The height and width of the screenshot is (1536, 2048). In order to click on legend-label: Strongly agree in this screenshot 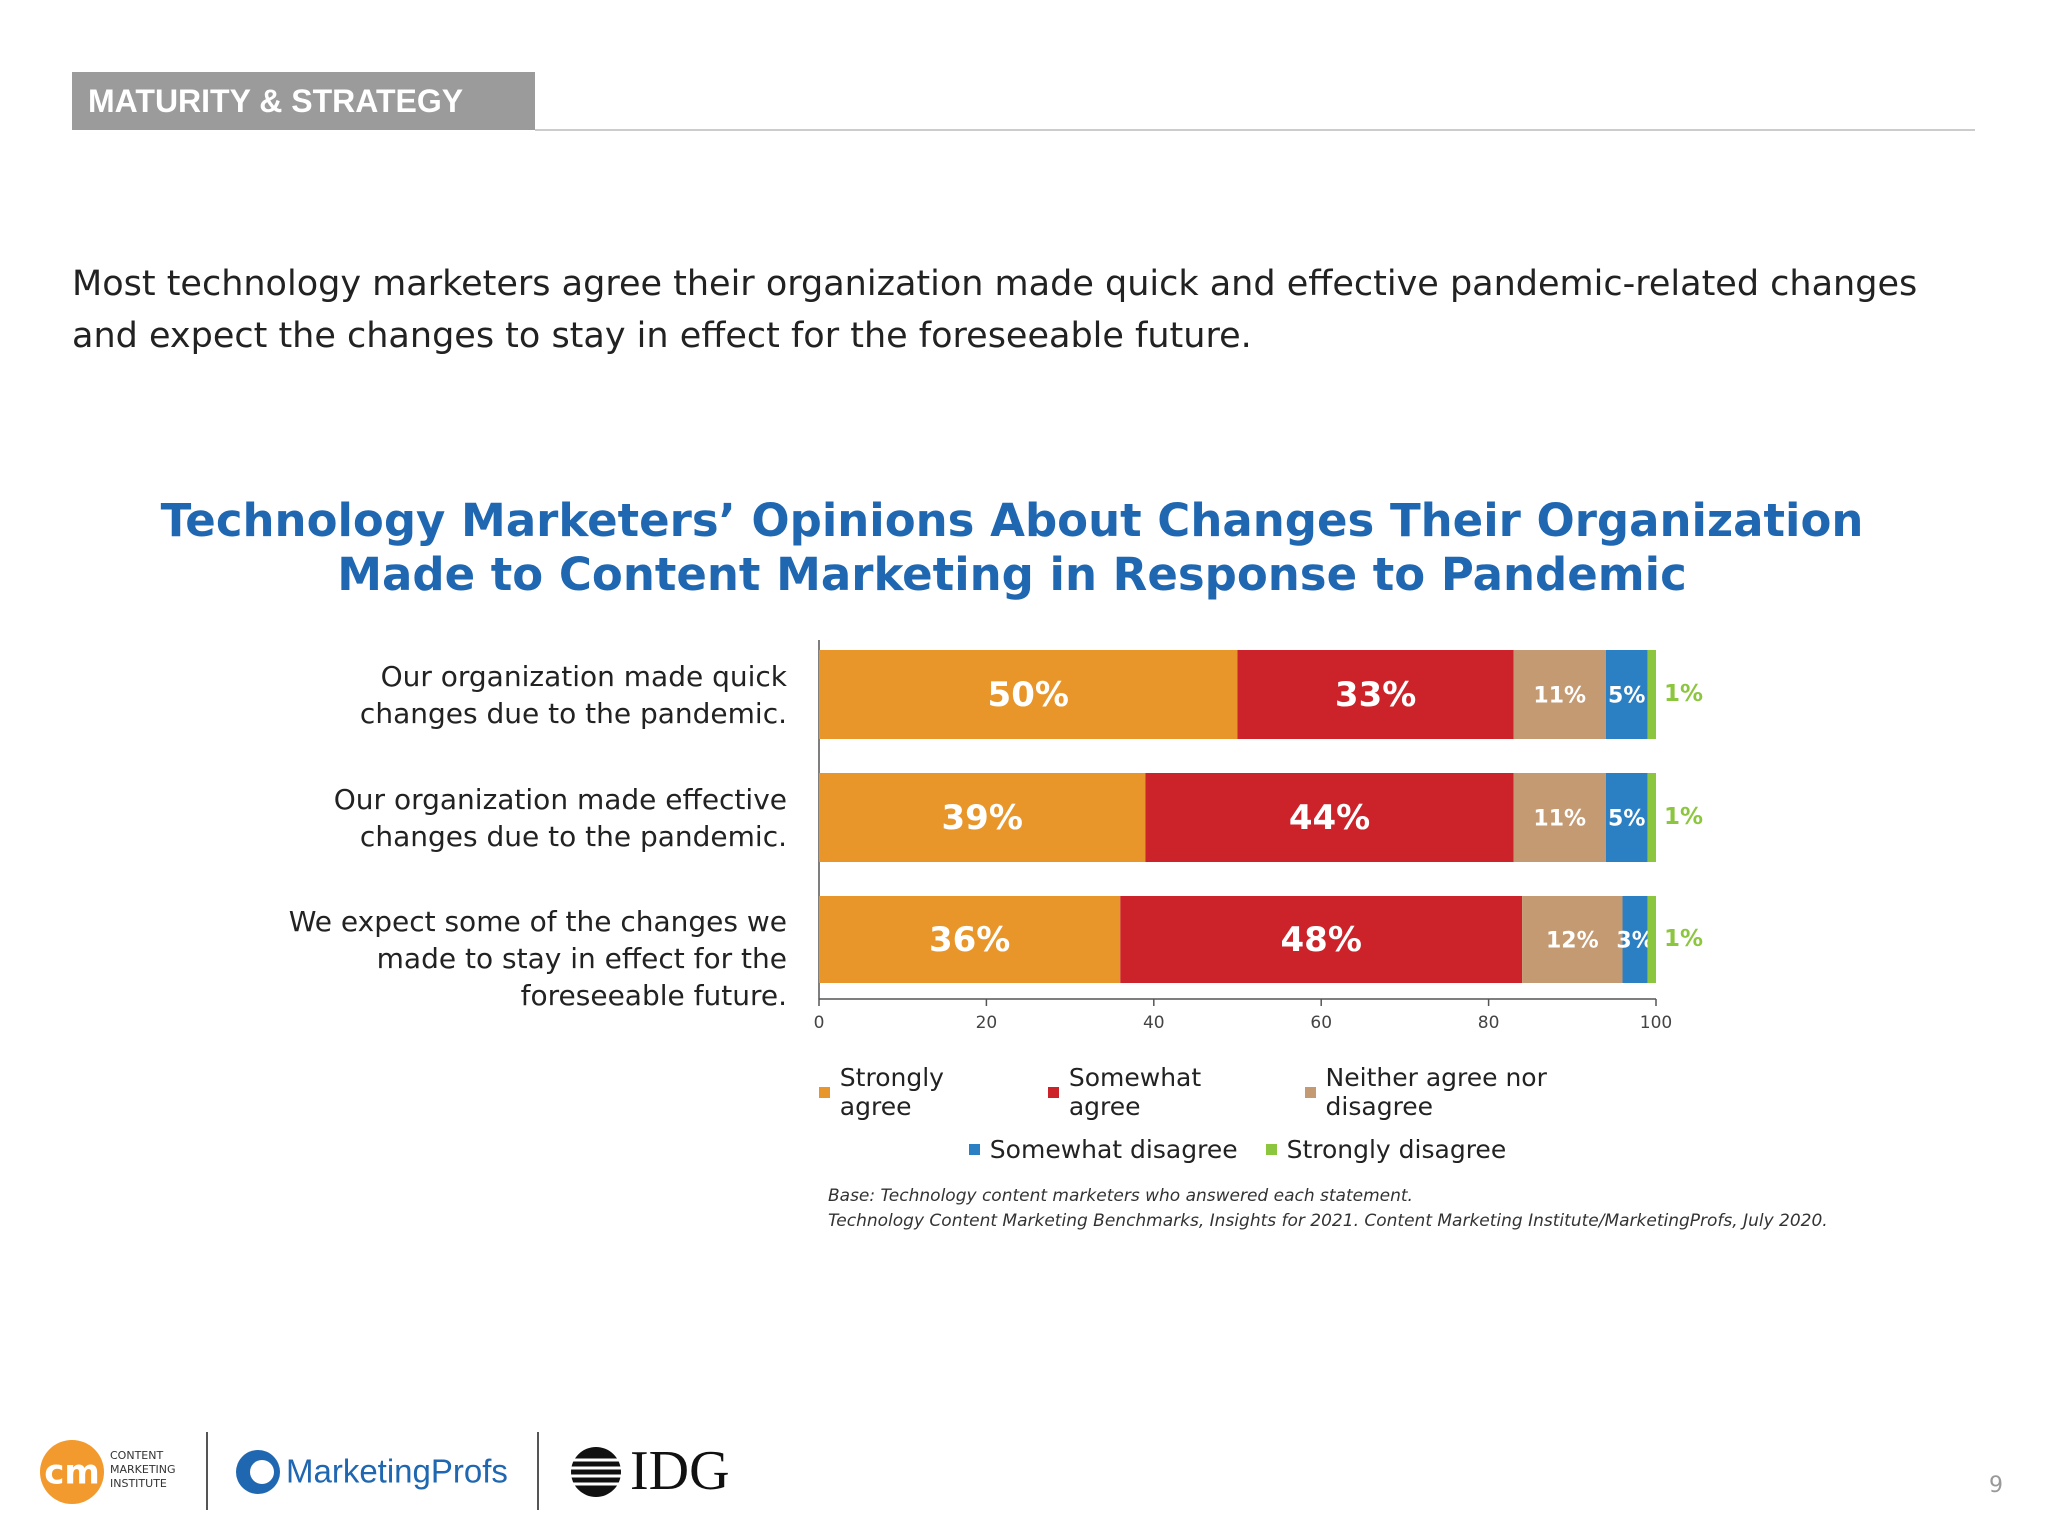, I will do `click(891, 1092)`.